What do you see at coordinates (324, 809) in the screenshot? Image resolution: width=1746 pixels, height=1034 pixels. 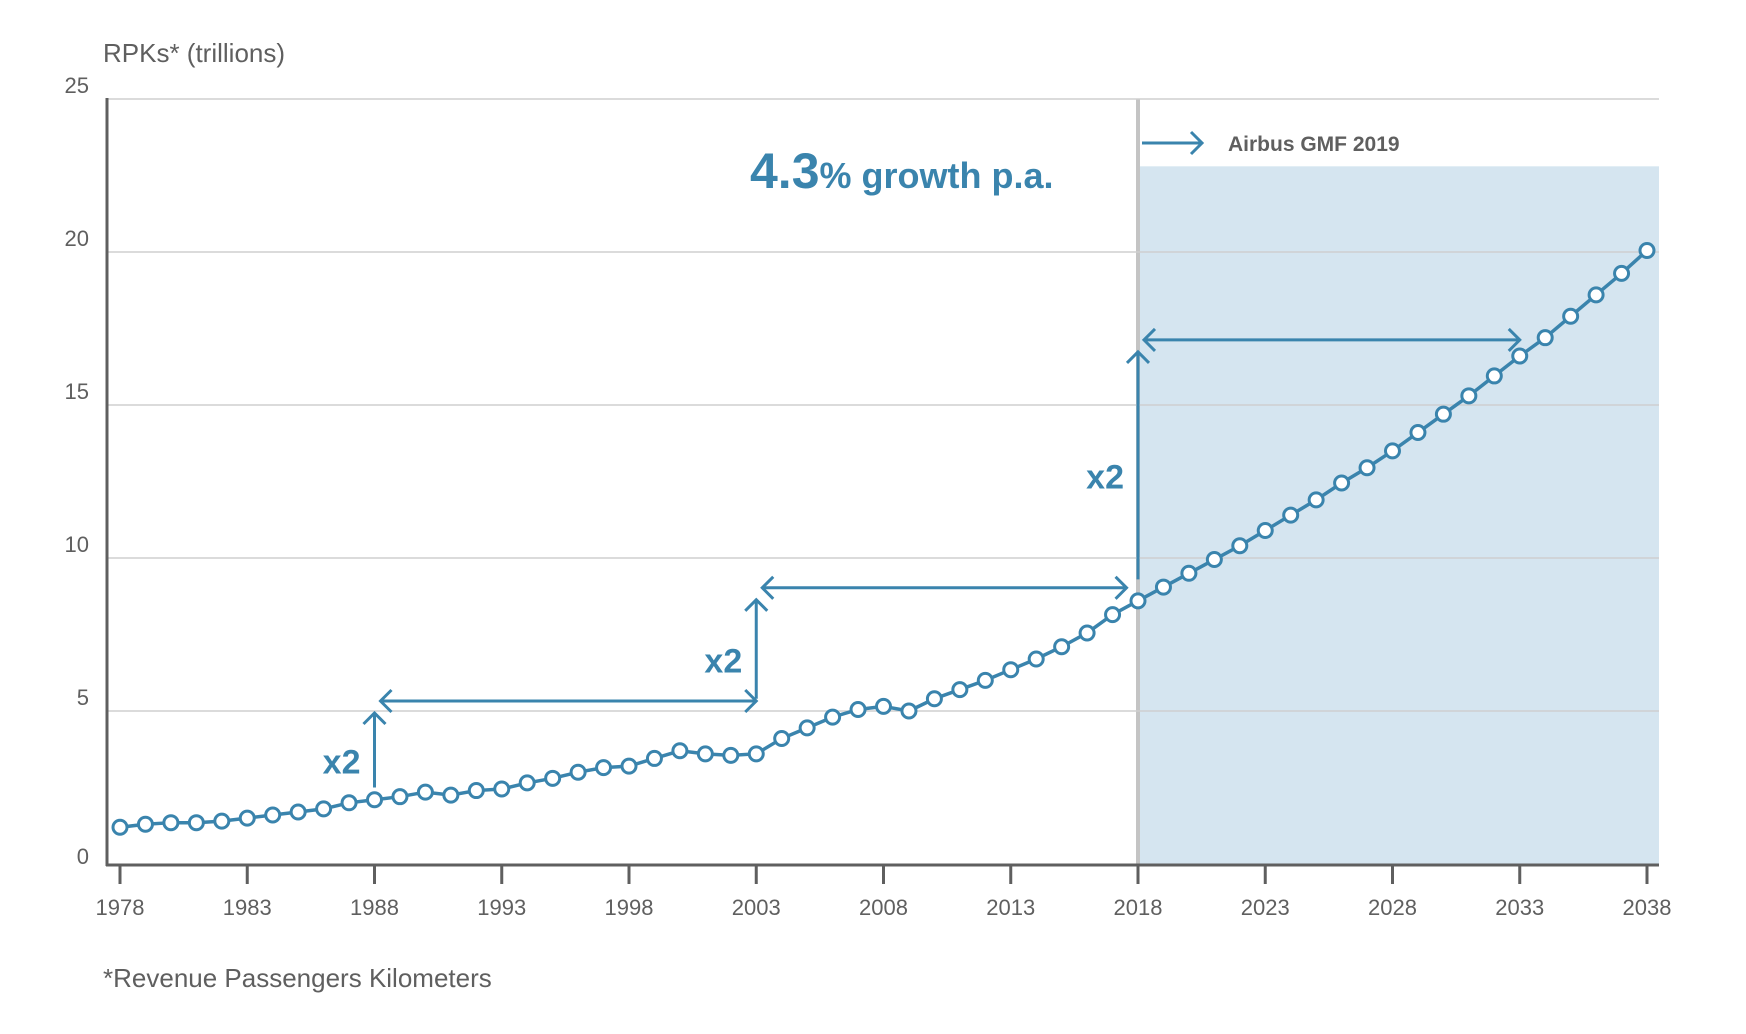 I see `data-point-1986` at bounding box center [324, 809].